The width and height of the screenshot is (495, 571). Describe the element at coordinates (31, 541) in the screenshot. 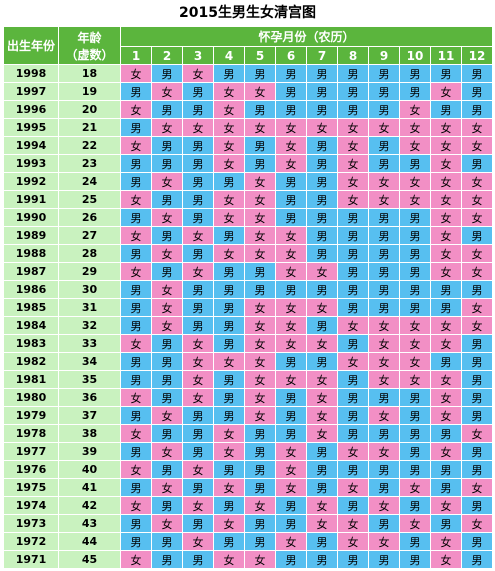

I see `birth-year-cell: 1972` at that location.